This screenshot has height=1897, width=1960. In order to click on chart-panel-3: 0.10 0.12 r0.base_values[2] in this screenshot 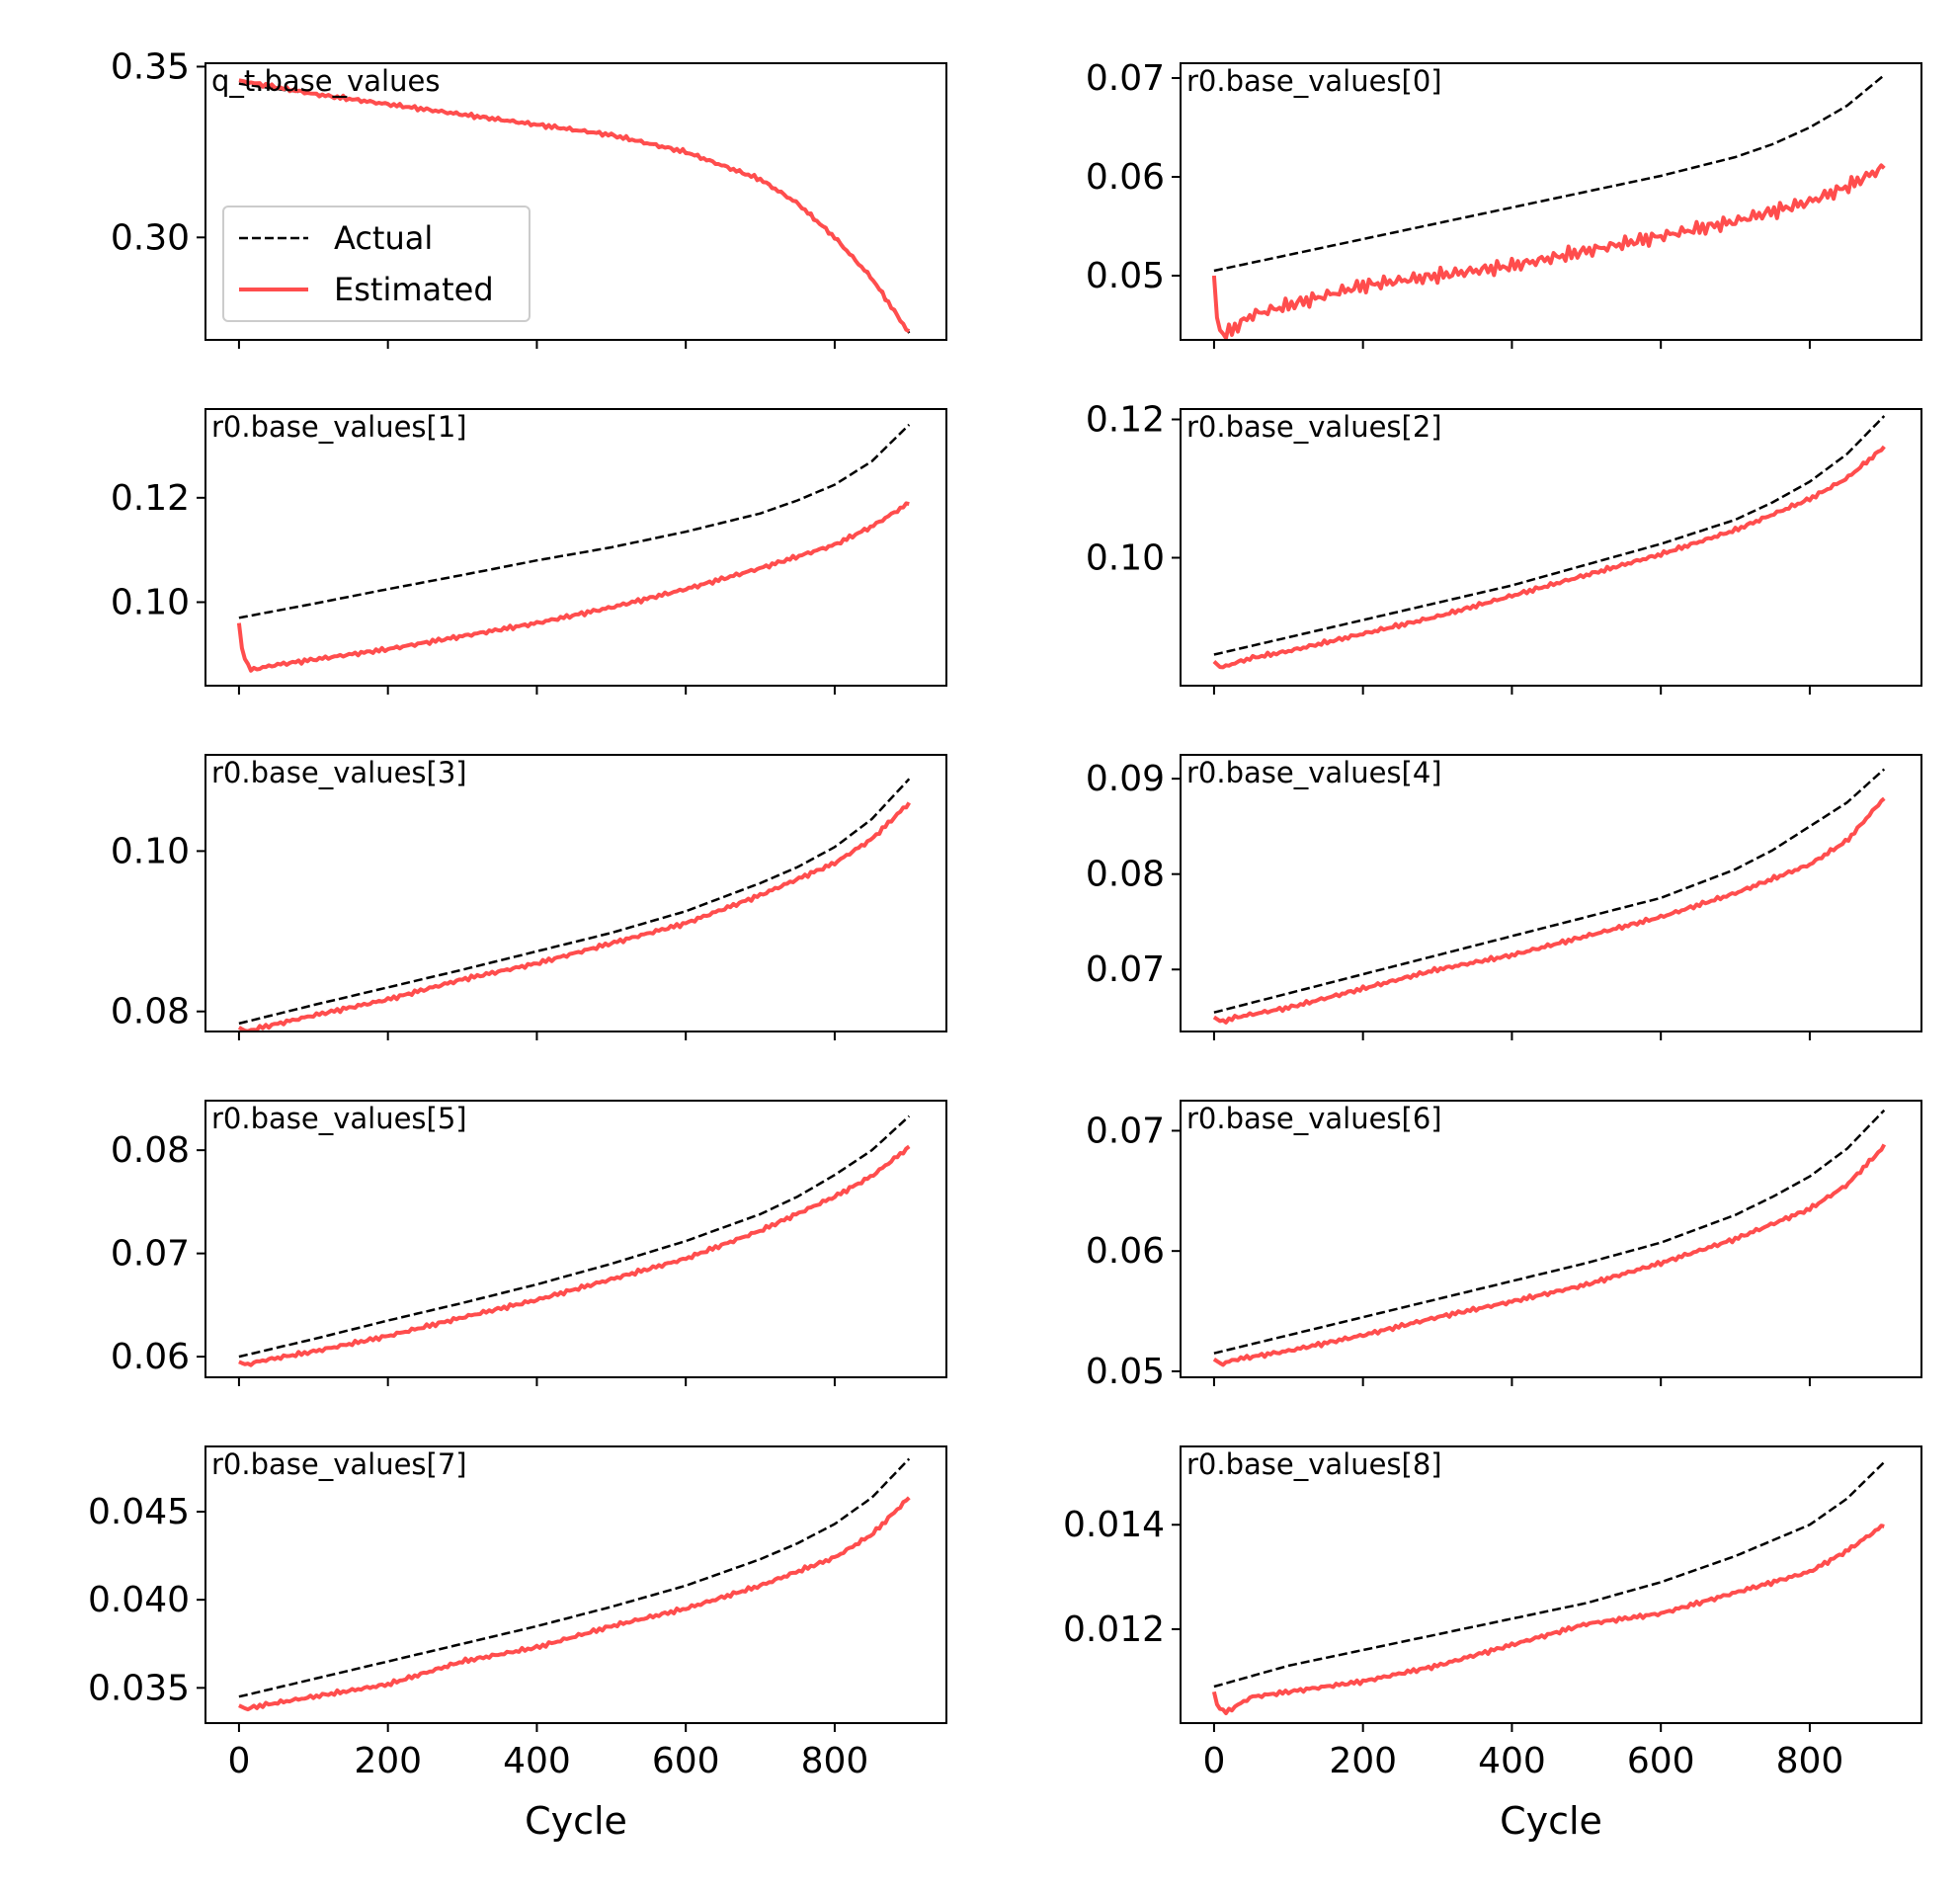, I will do `click(1504, 547)`.